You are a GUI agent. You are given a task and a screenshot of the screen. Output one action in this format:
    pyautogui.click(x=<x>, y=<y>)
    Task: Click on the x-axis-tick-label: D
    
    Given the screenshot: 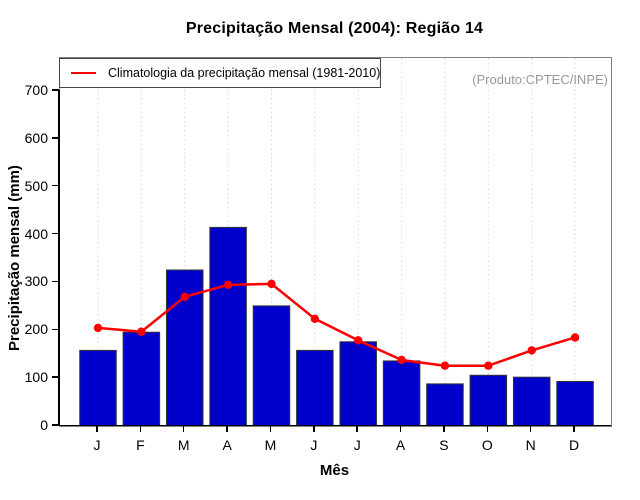 What is the action you would take?
    pyautogui.click(x=574, y=445)
    